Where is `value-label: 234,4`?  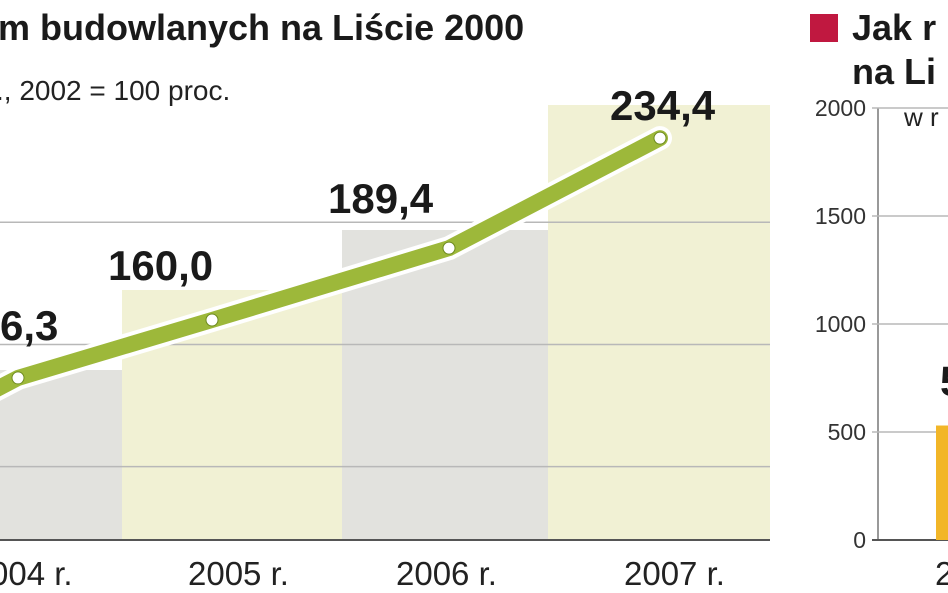 value-label: 234,4 is located at coordinates (663, 105).